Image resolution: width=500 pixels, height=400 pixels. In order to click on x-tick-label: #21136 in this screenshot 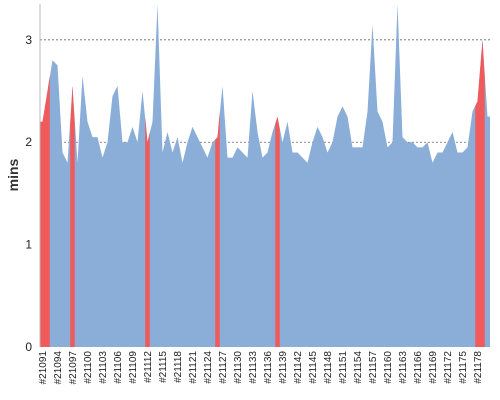, I will do `click(268, 367)`.